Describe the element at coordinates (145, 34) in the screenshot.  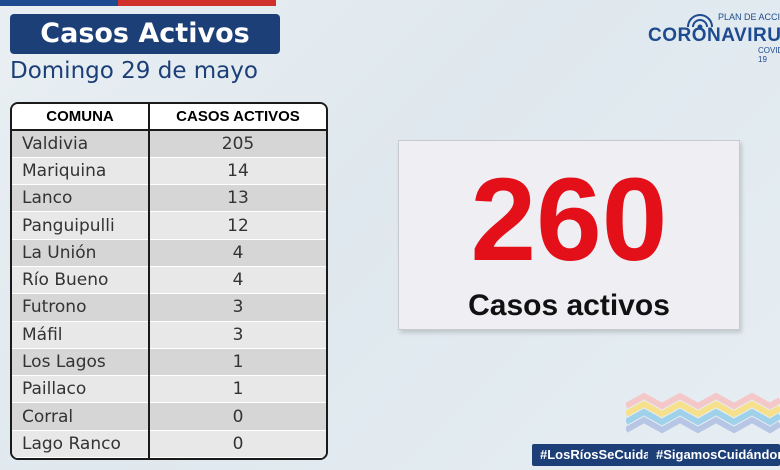
I see `page-title: Casos Activos` at that location.